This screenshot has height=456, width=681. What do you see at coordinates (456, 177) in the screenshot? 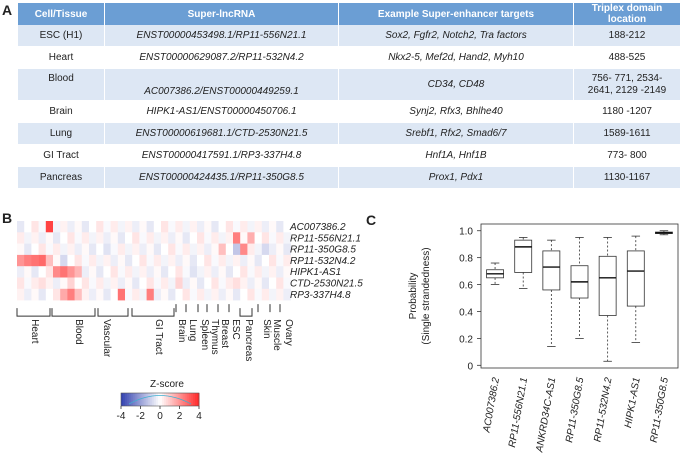
I see `table-cell: Prox1, Pdx1` at bounding box center [456, 177].